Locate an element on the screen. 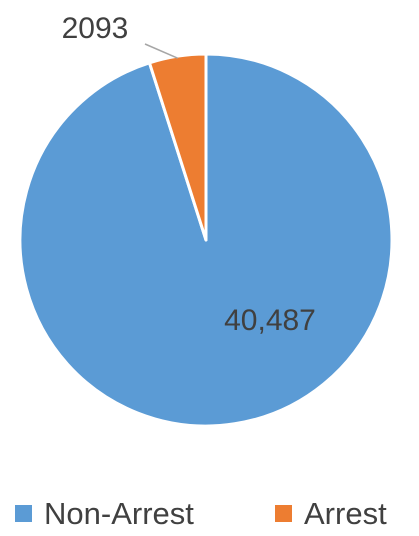 Image resolution: width=419 pixels, height=536 pixels. legend: Non-Arrest Arrest is located at coordinates (201, 513).